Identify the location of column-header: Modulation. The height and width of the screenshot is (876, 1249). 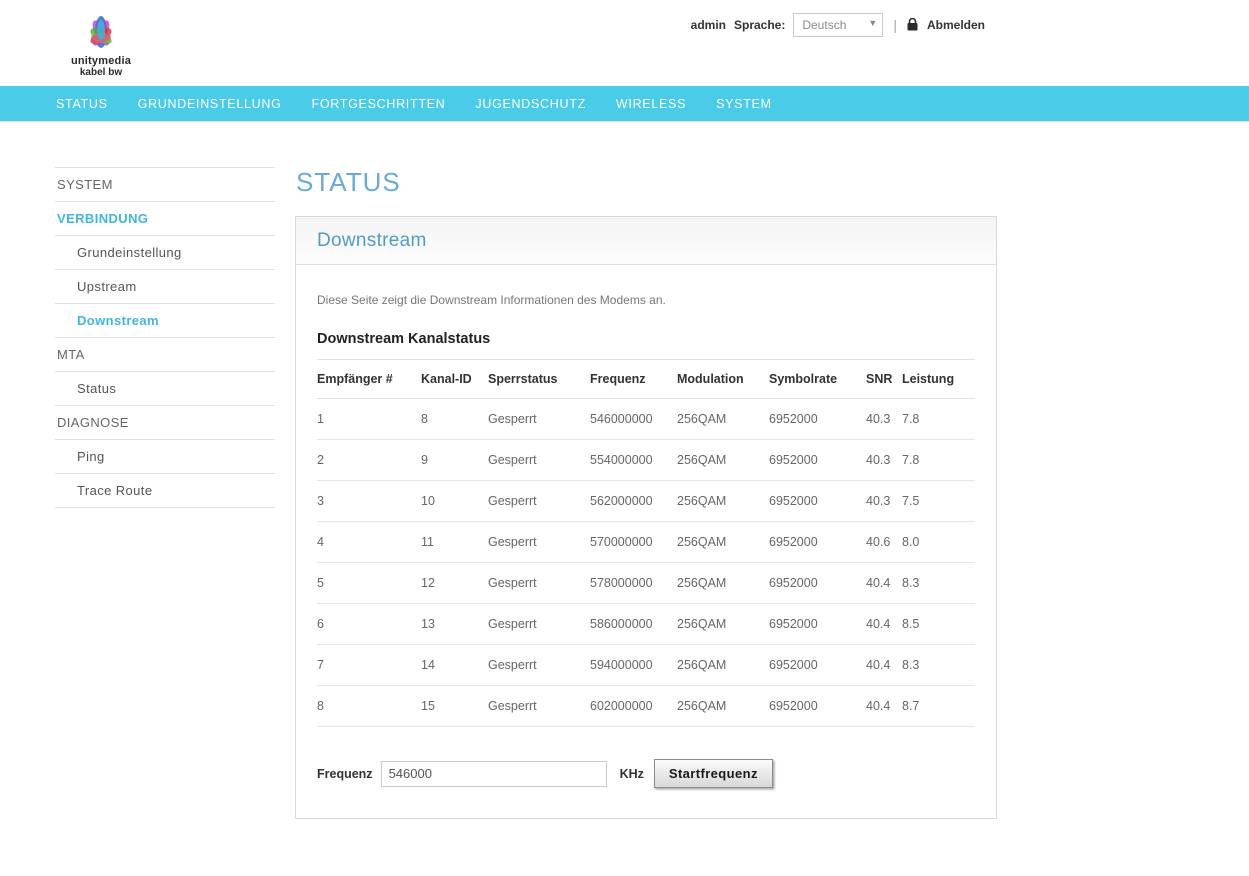
(723, 379).